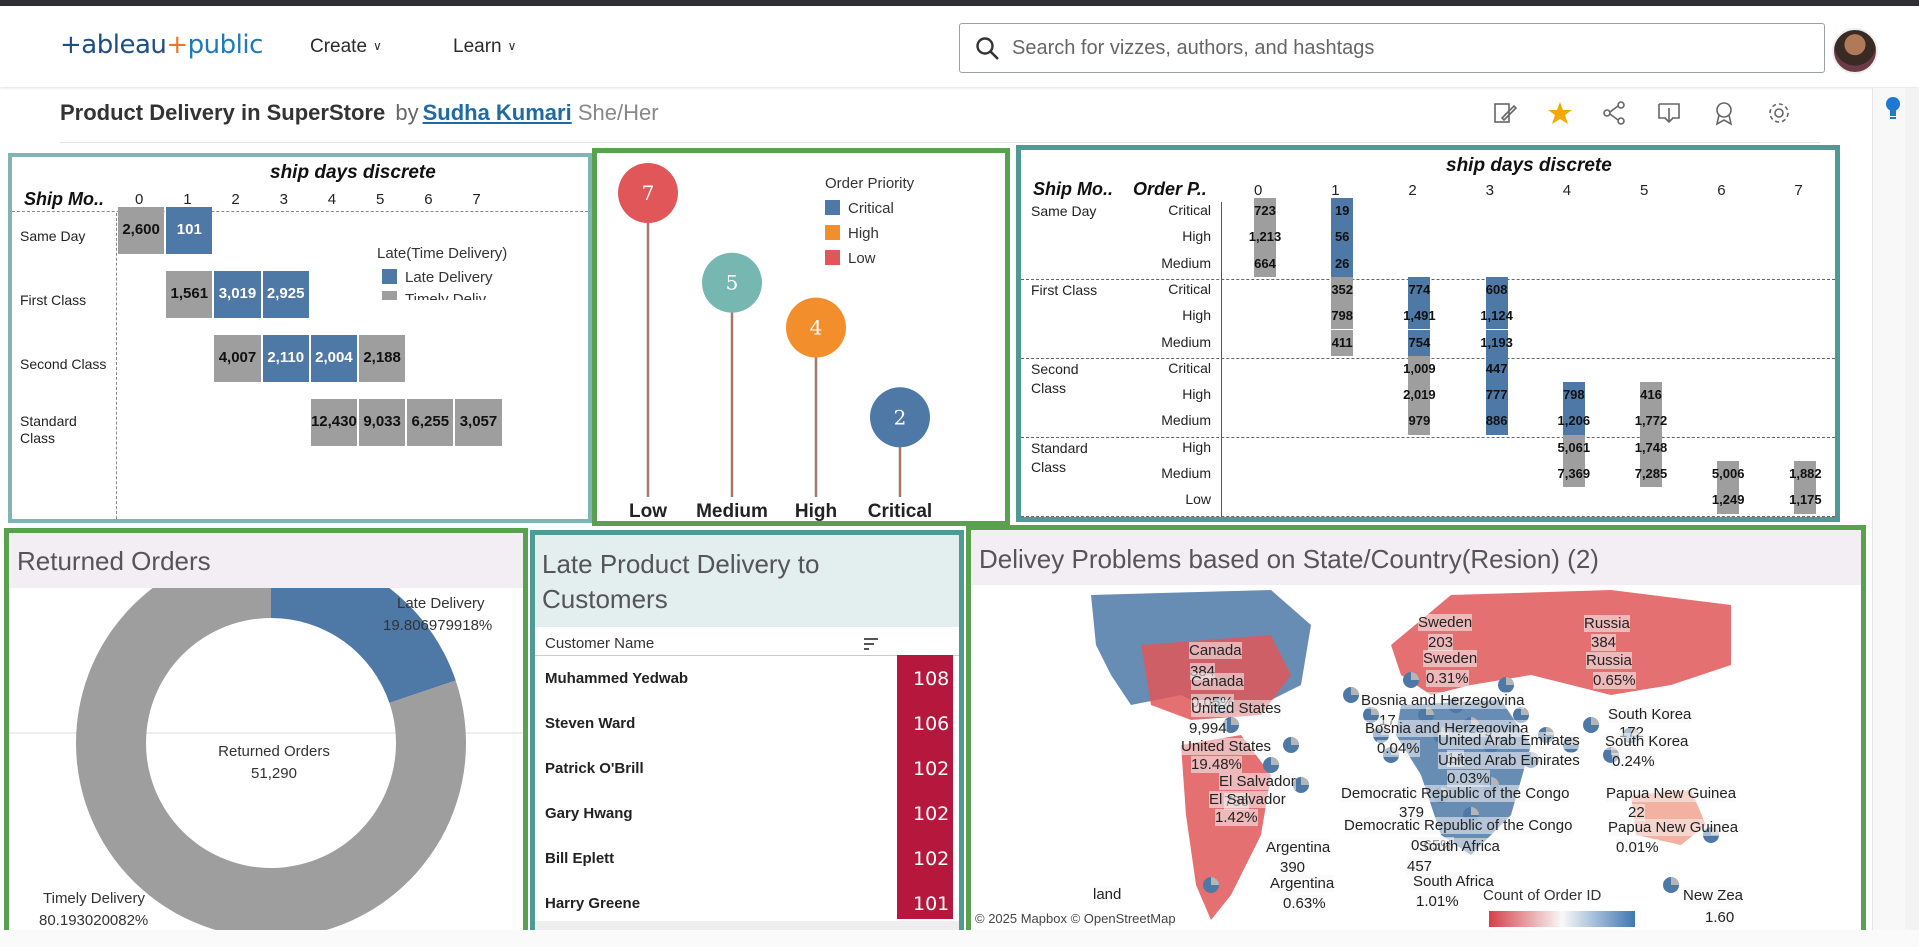 The height and width of the screenshot is (947, 1919). I want to click on learn-menu: Learn ∨, so click(484, 47).